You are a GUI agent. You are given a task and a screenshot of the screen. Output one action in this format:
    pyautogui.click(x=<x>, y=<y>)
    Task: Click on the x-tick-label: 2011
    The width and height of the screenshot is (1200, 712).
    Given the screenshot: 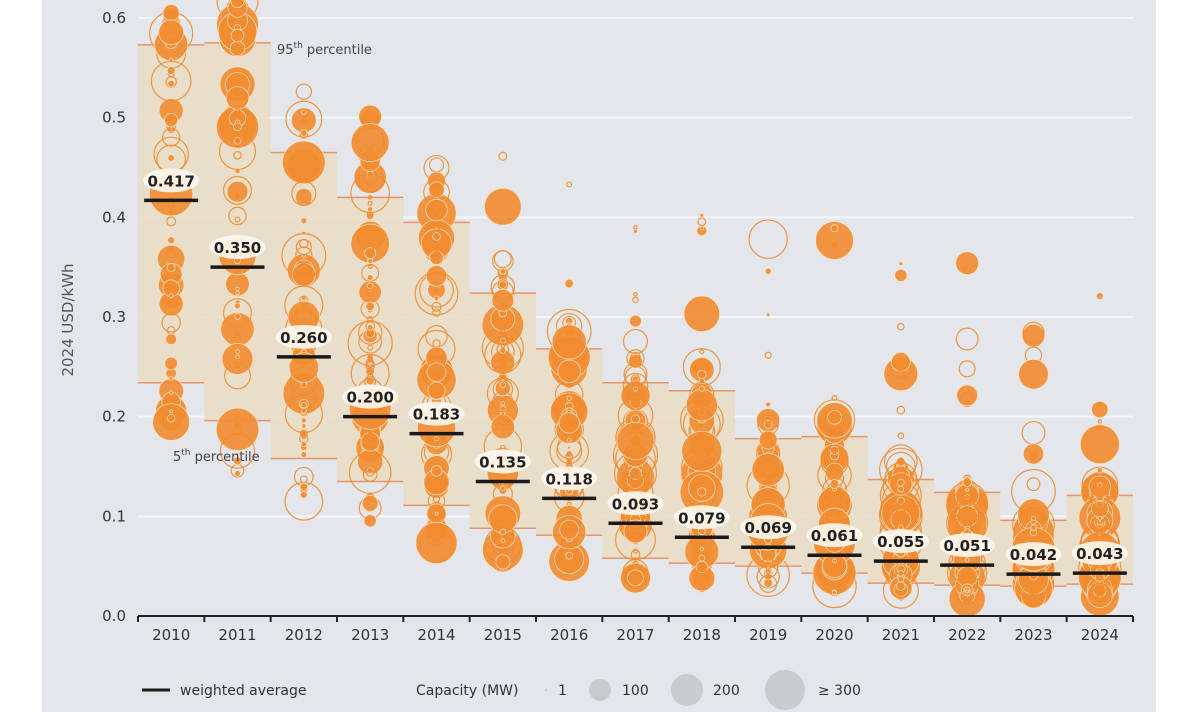 What is the action you would take?
    pyautogui.click(x=237, y=635)
    